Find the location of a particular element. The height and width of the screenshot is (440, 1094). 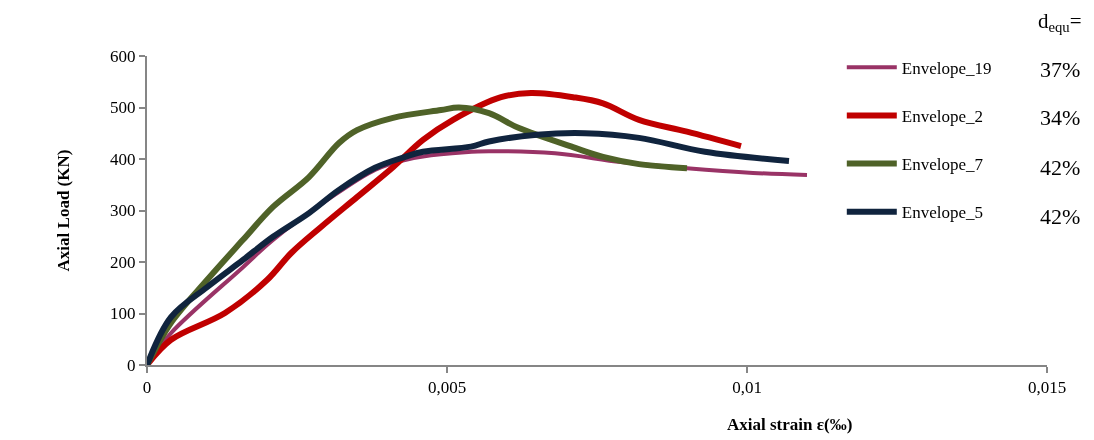

y-tick-label: 300 is located at coordinates (123, 211).